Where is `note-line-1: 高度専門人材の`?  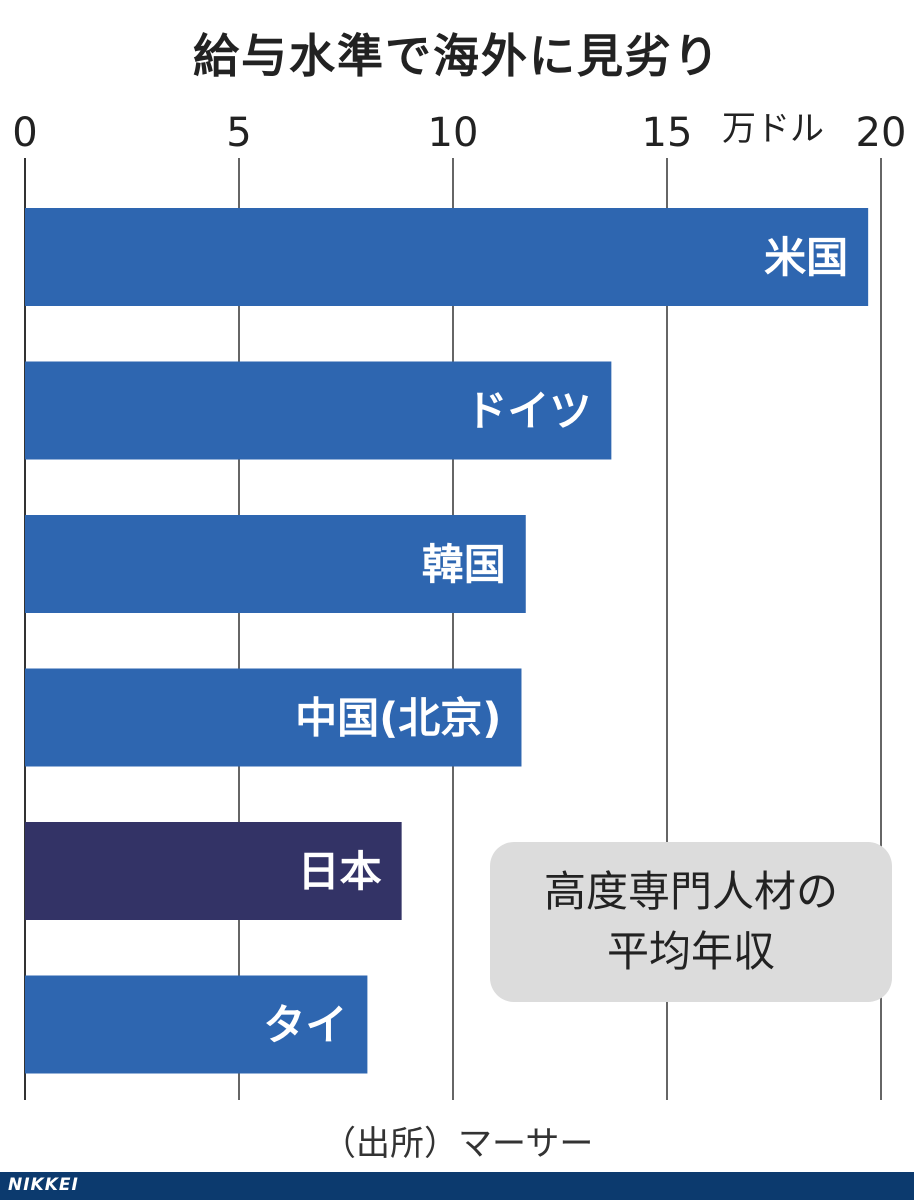 note-line-1: 高度専門人材の is located at coordinates (690, 891).